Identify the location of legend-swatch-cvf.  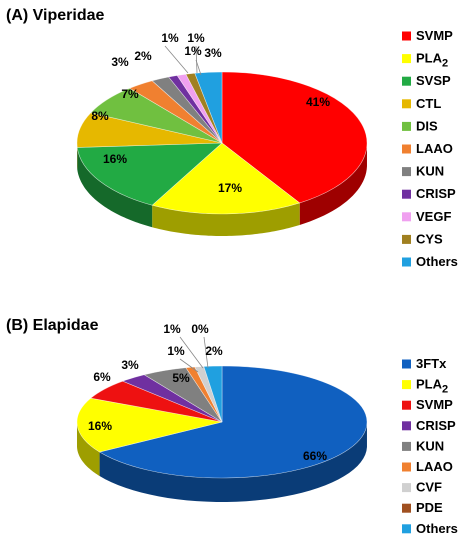
(406, 488).